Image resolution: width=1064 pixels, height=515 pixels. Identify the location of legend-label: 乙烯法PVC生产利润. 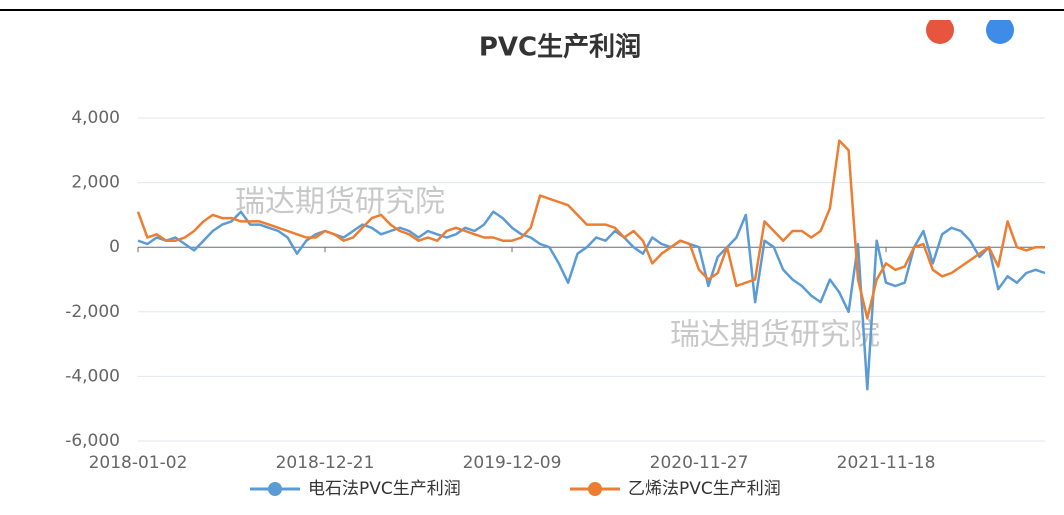
(704, 489).